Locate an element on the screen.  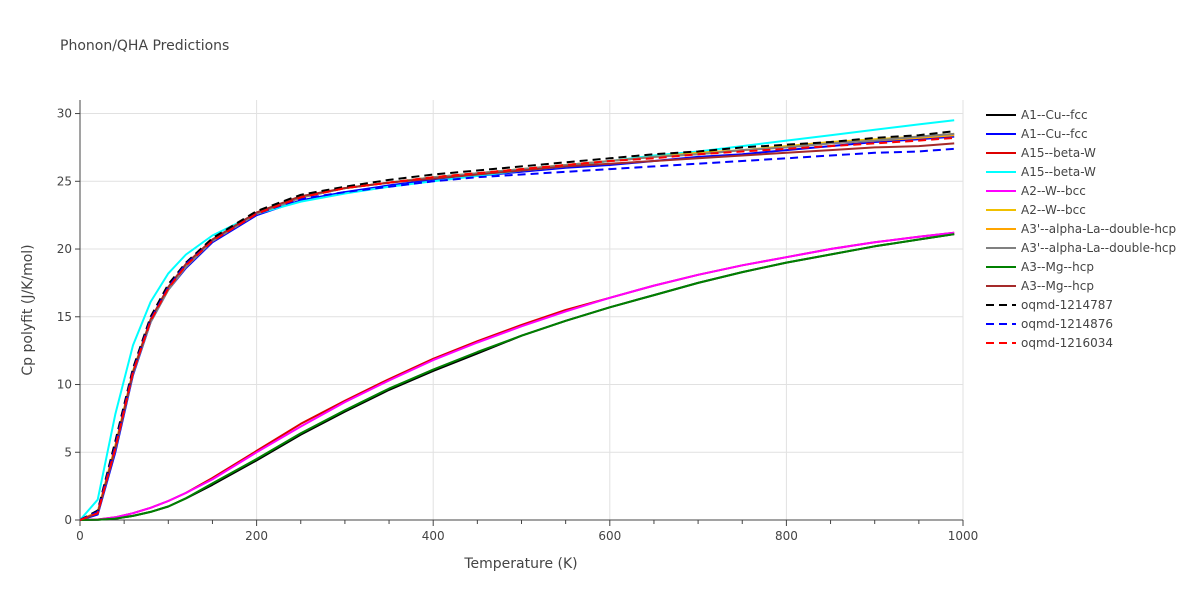
x-axis-label: Temperature (K) is located at coordinates (520, 564).